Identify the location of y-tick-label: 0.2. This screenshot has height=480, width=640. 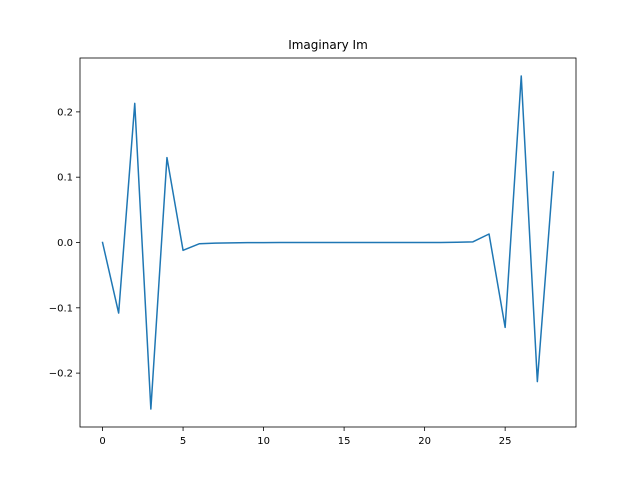
(65, 112).